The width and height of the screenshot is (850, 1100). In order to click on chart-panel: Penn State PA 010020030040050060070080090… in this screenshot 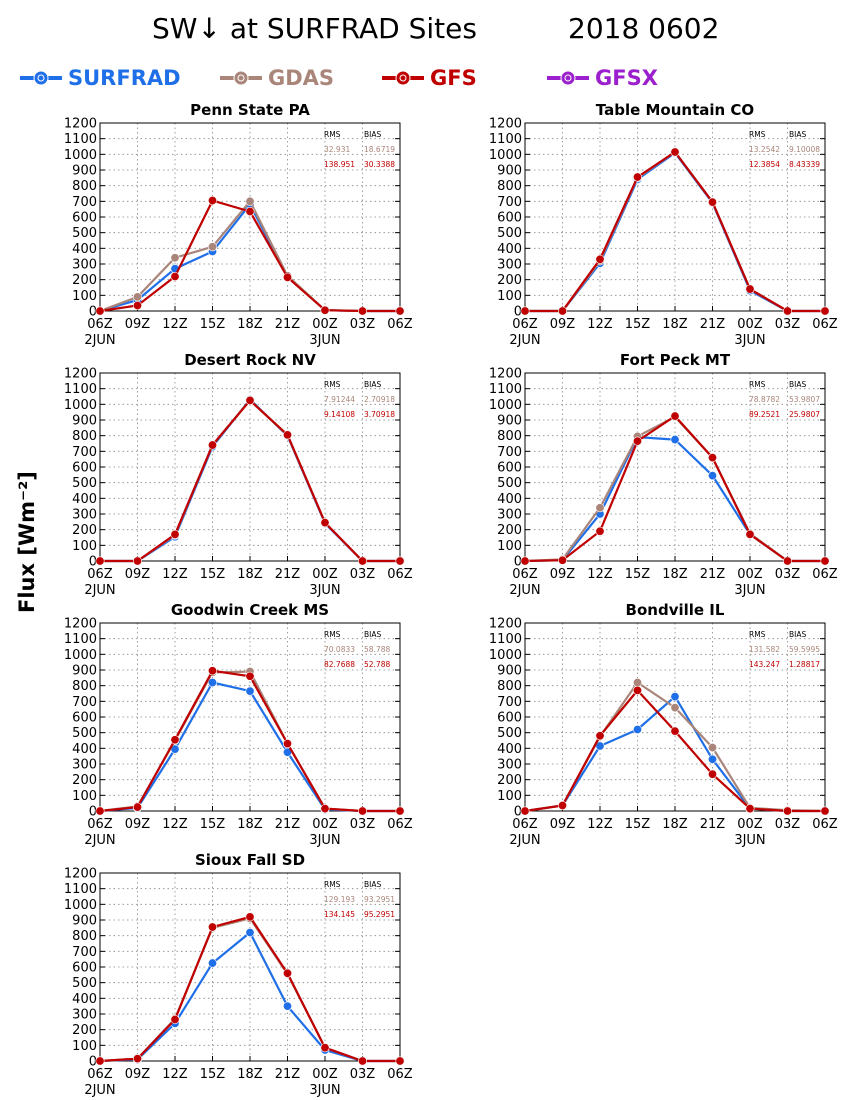, I will do `click(238, 224)`.